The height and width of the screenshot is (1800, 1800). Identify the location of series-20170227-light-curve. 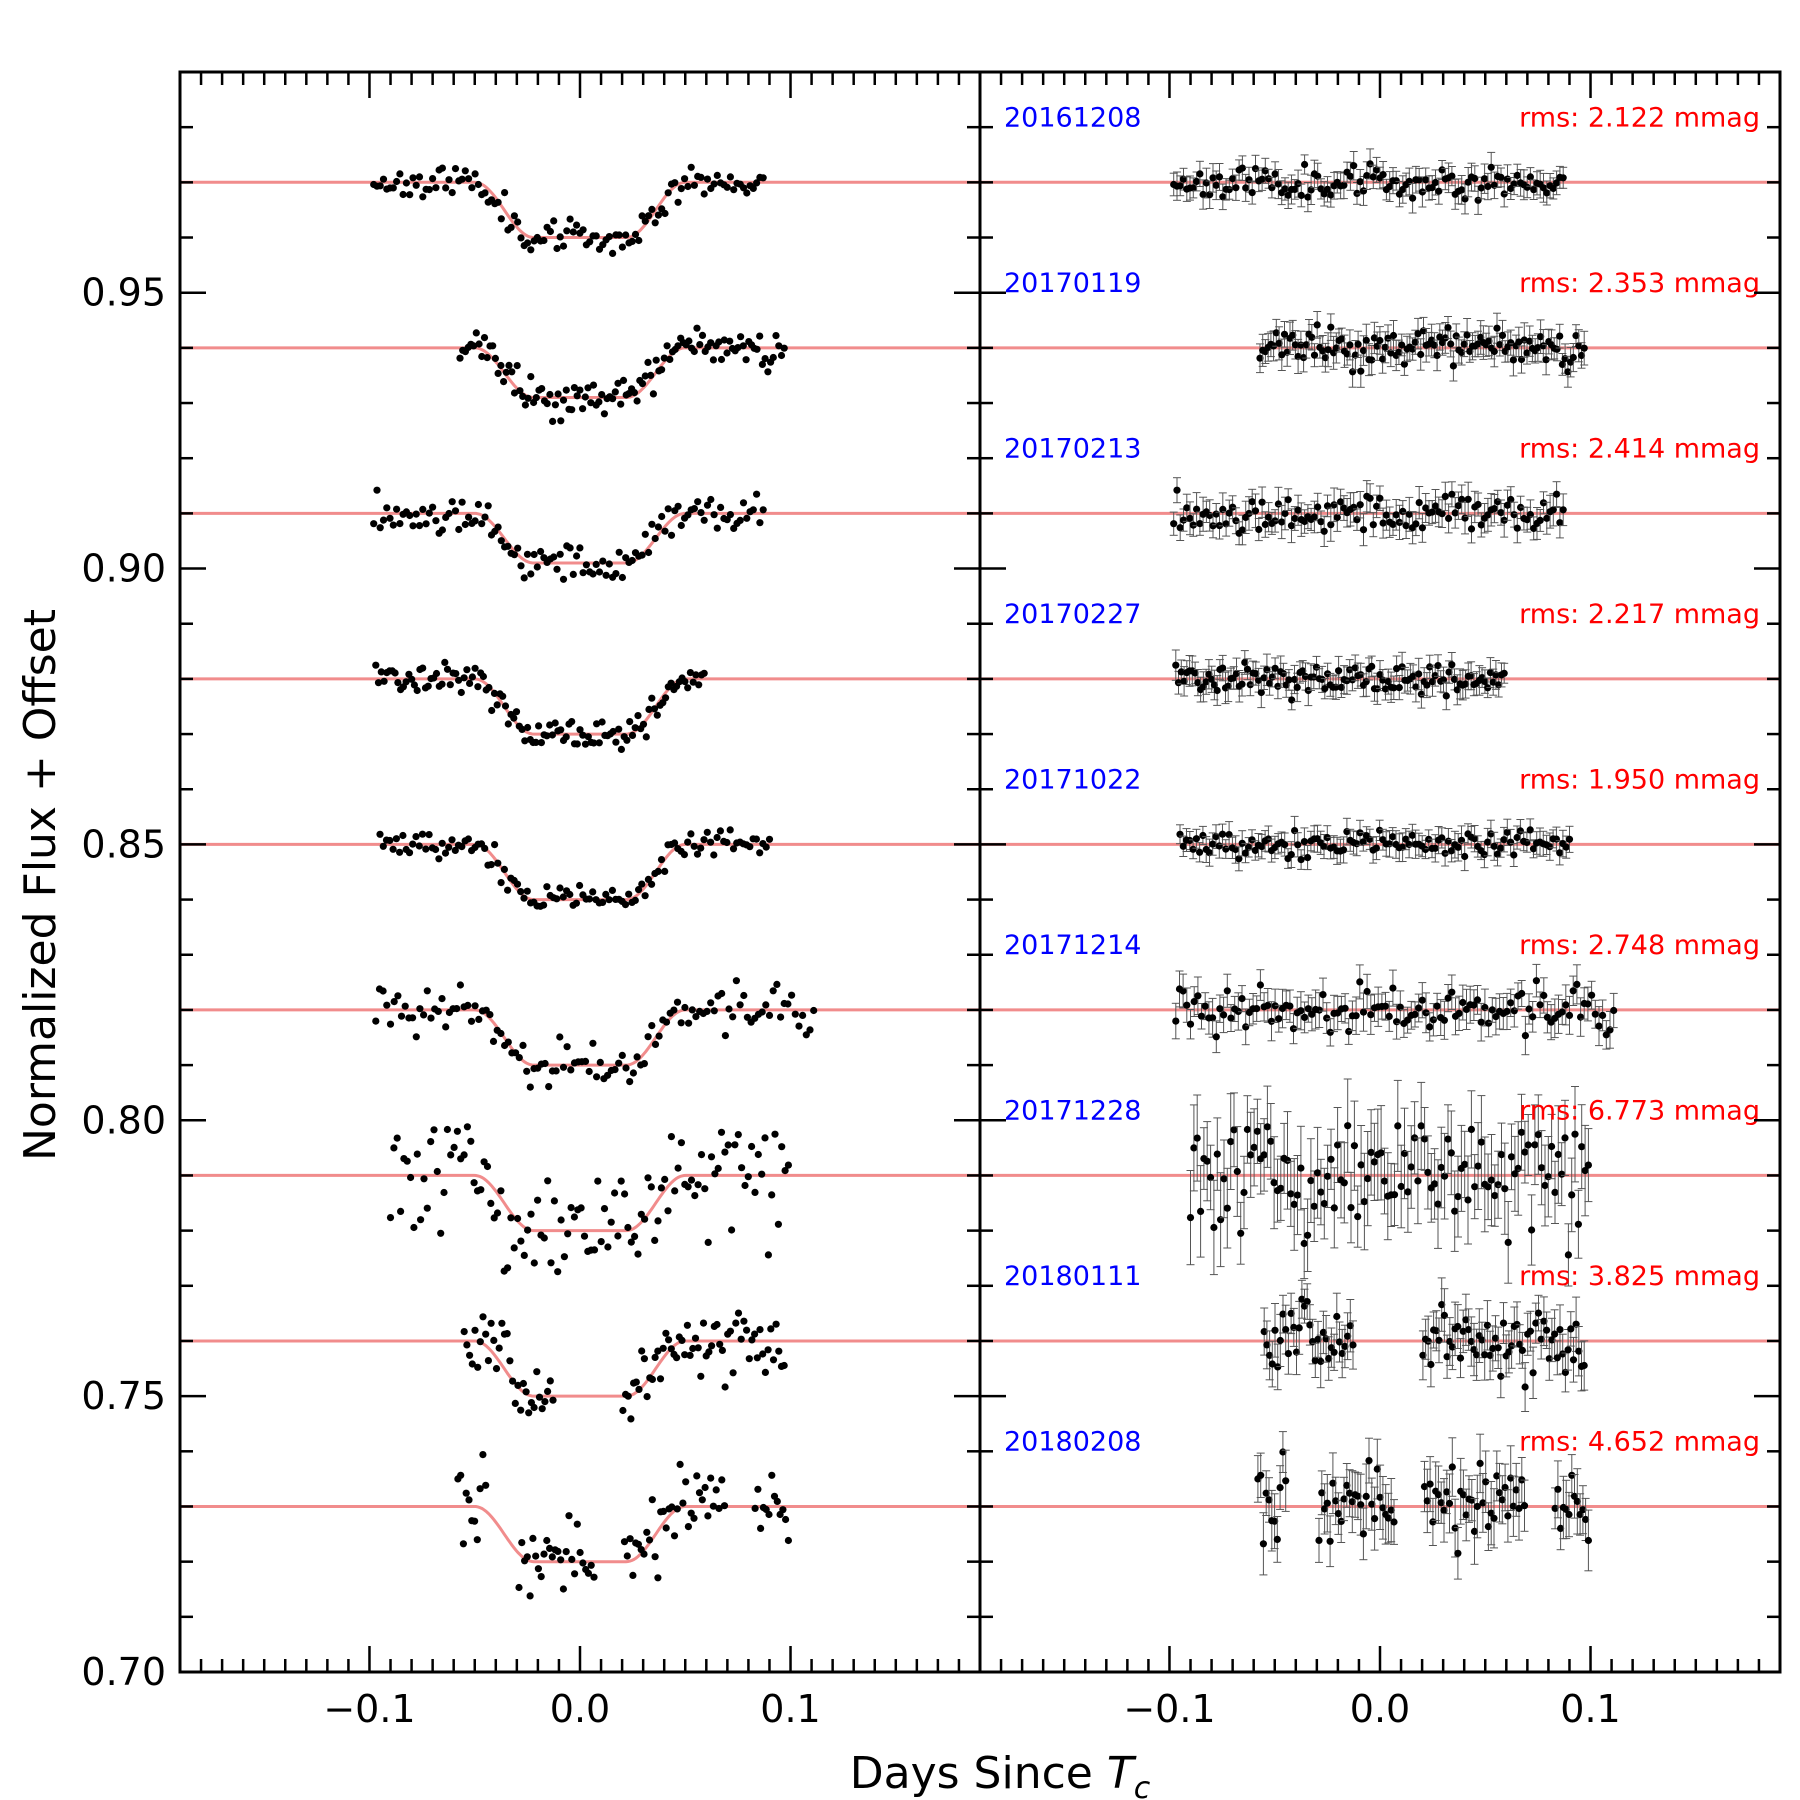
(580, 706).